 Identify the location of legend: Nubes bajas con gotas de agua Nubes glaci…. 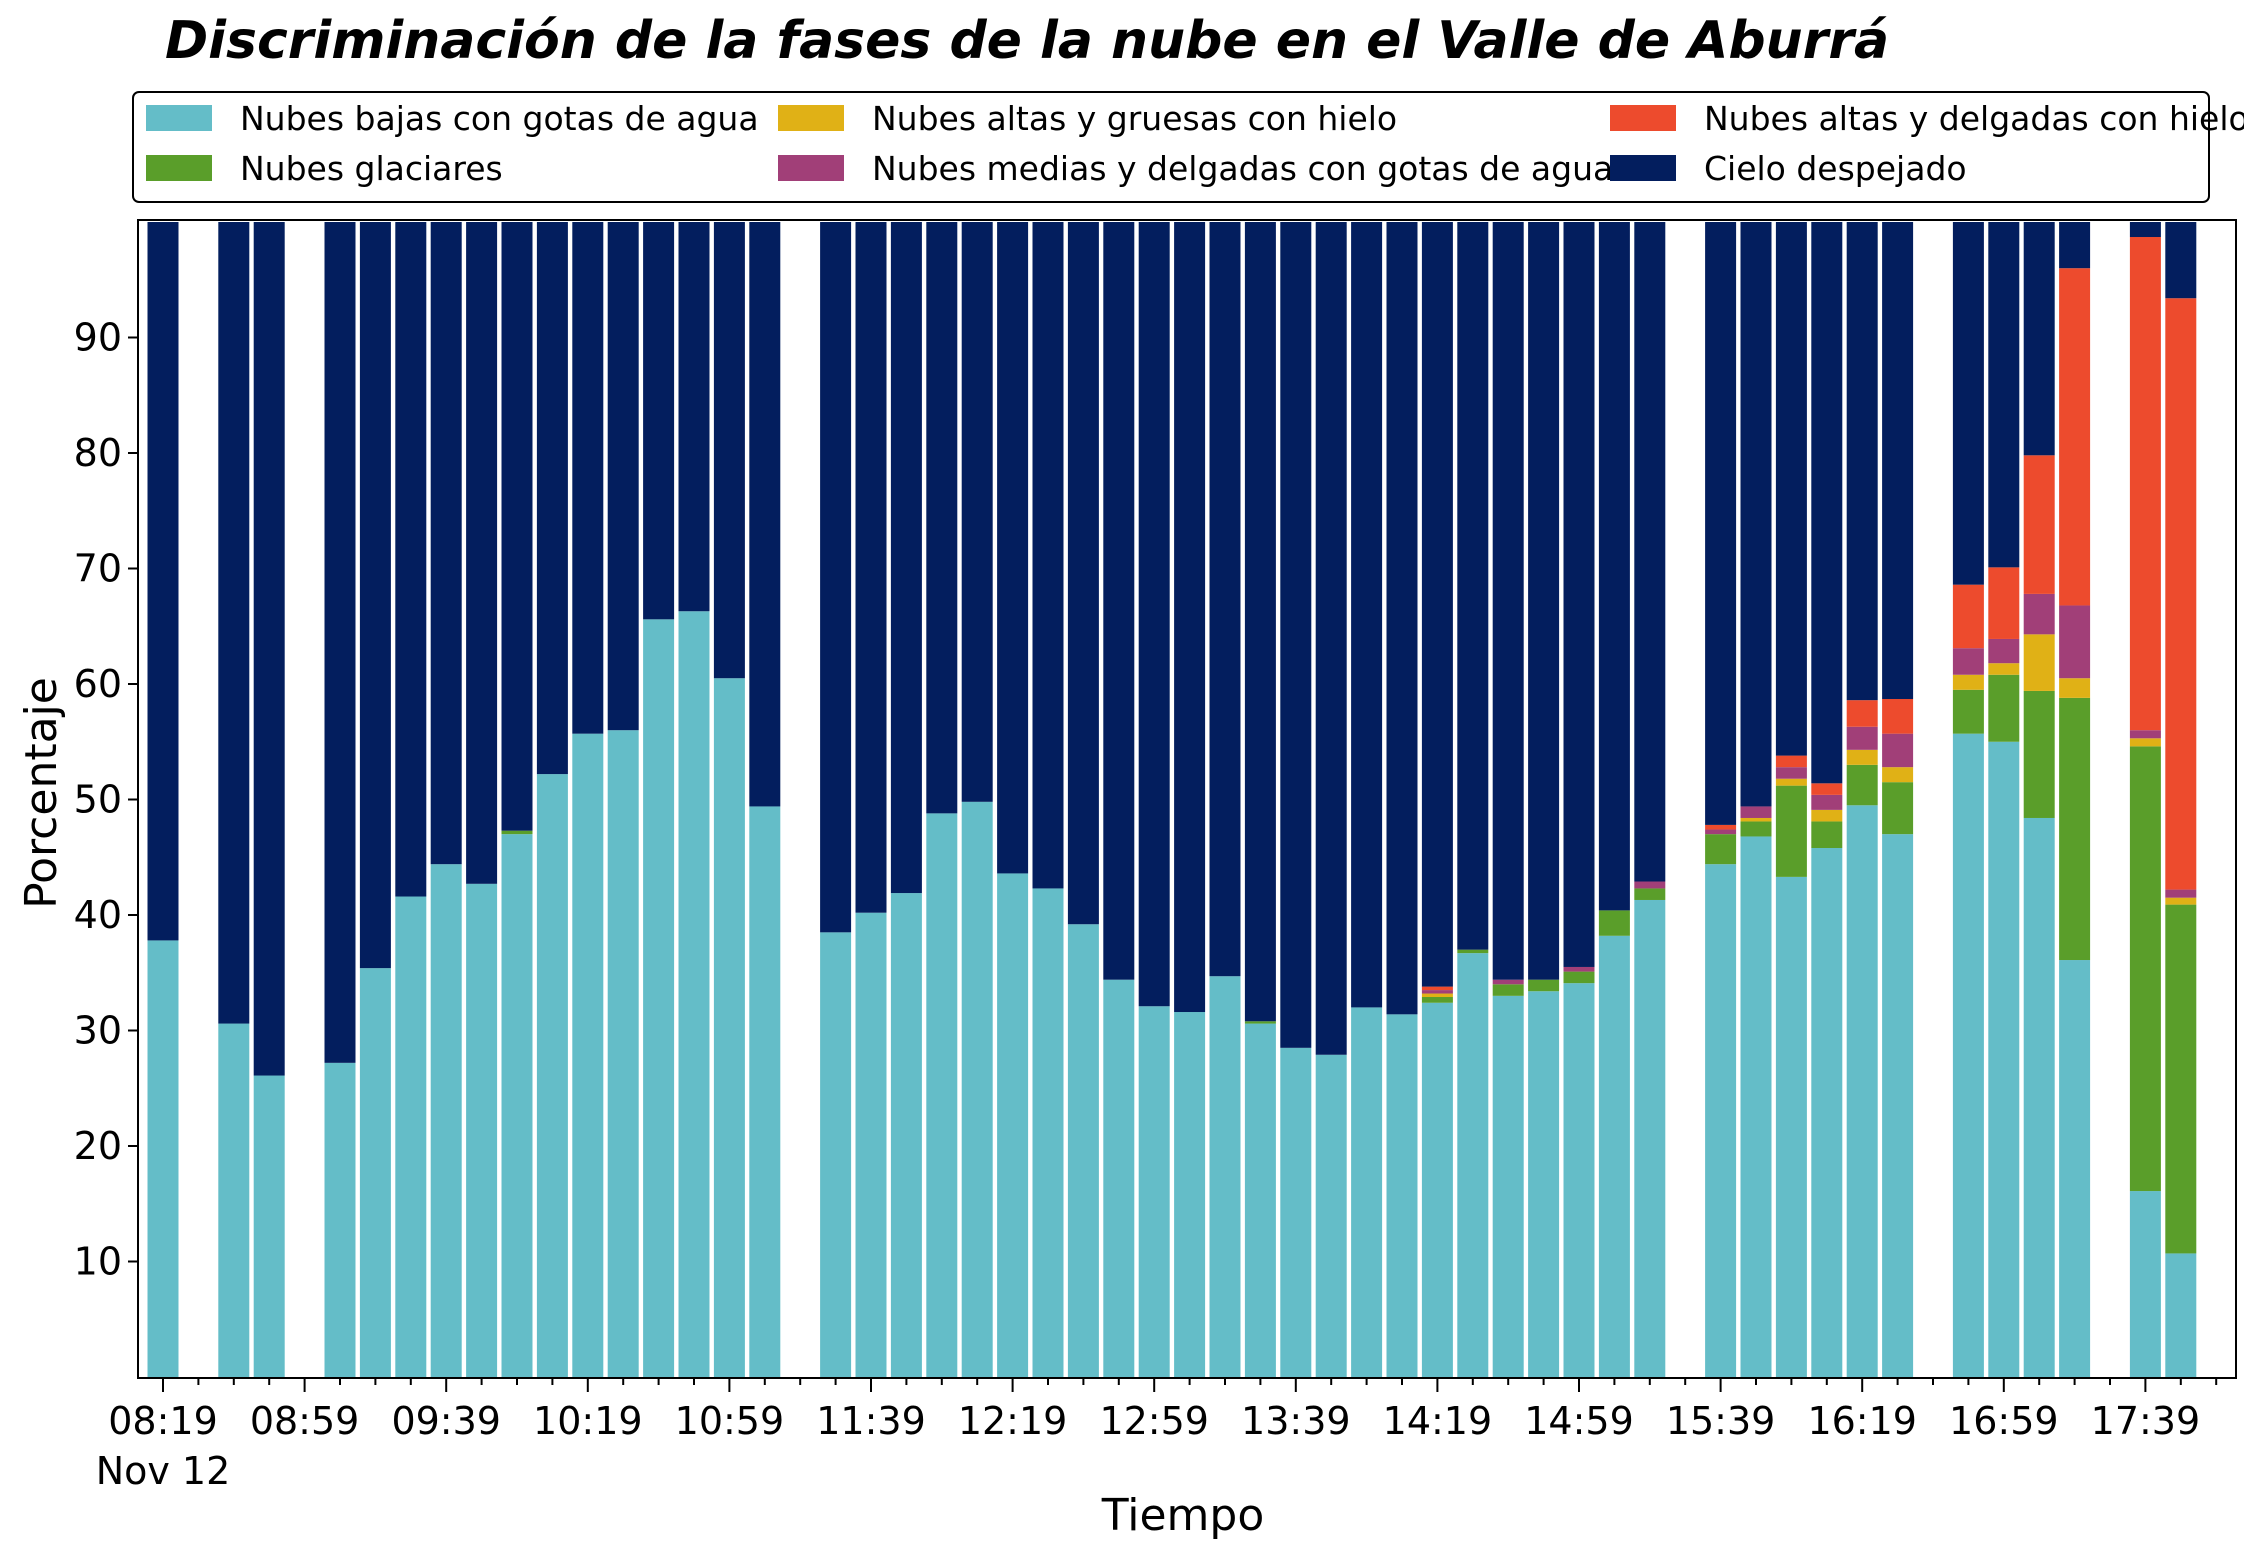
(1188, 147).